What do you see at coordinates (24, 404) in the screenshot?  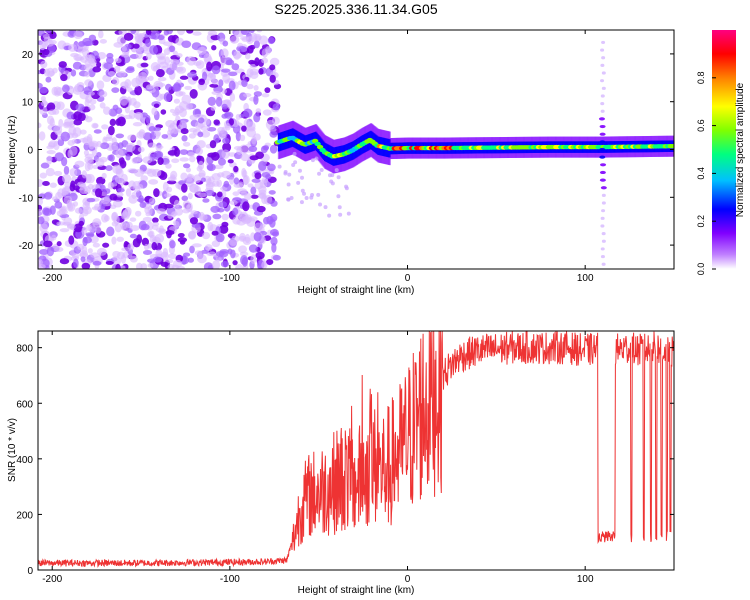 I see `snr-ytick-label: 600` at bounding box center [24, 404].